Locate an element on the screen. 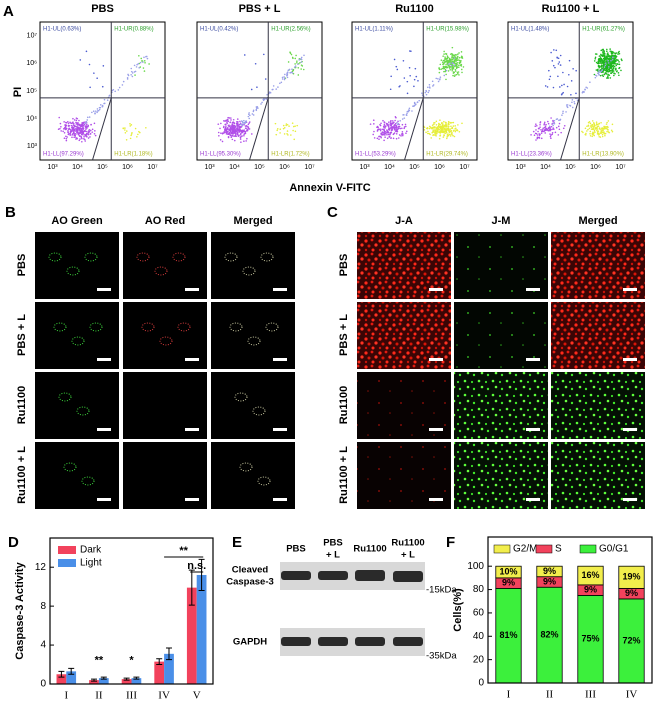  plot-title: Ru1100 is located at coordinates (414, 9).